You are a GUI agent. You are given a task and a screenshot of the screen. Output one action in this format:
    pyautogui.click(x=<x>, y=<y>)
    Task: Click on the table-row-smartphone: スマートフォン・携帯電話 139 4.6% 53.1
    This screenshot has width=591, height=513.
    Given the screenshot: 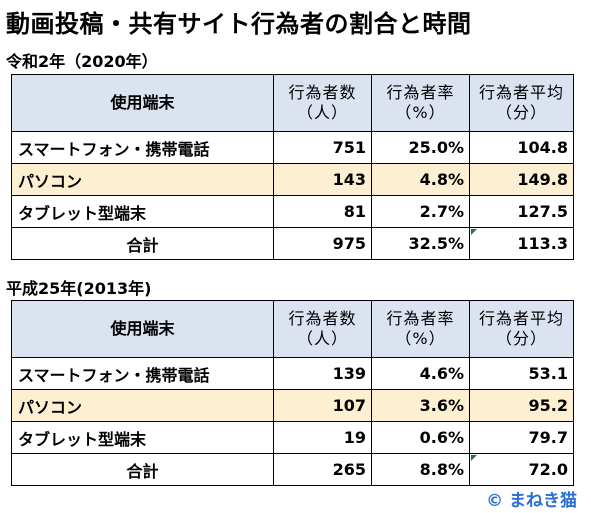 What is the action you would take?
    pyautogui.click(x=292, y=373)
    